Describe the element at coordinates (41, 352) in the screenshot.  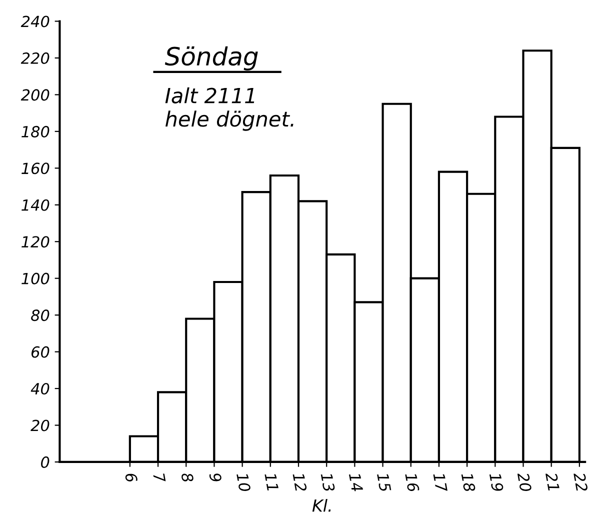
I see `y-tick-label: 60` at that location.